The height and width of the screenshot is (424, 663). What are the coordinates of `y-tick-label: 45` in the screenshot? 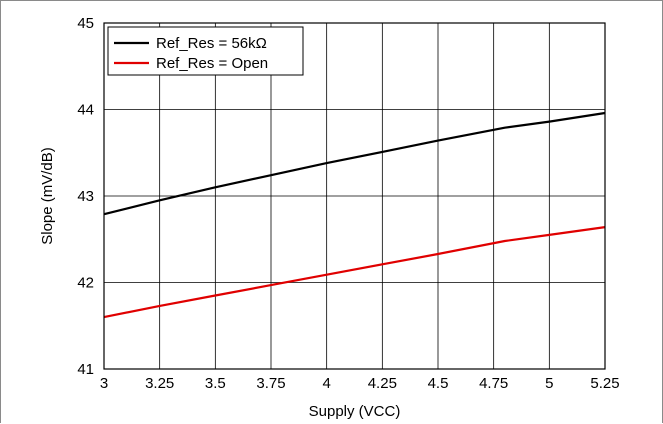 It's located at (85, 23).